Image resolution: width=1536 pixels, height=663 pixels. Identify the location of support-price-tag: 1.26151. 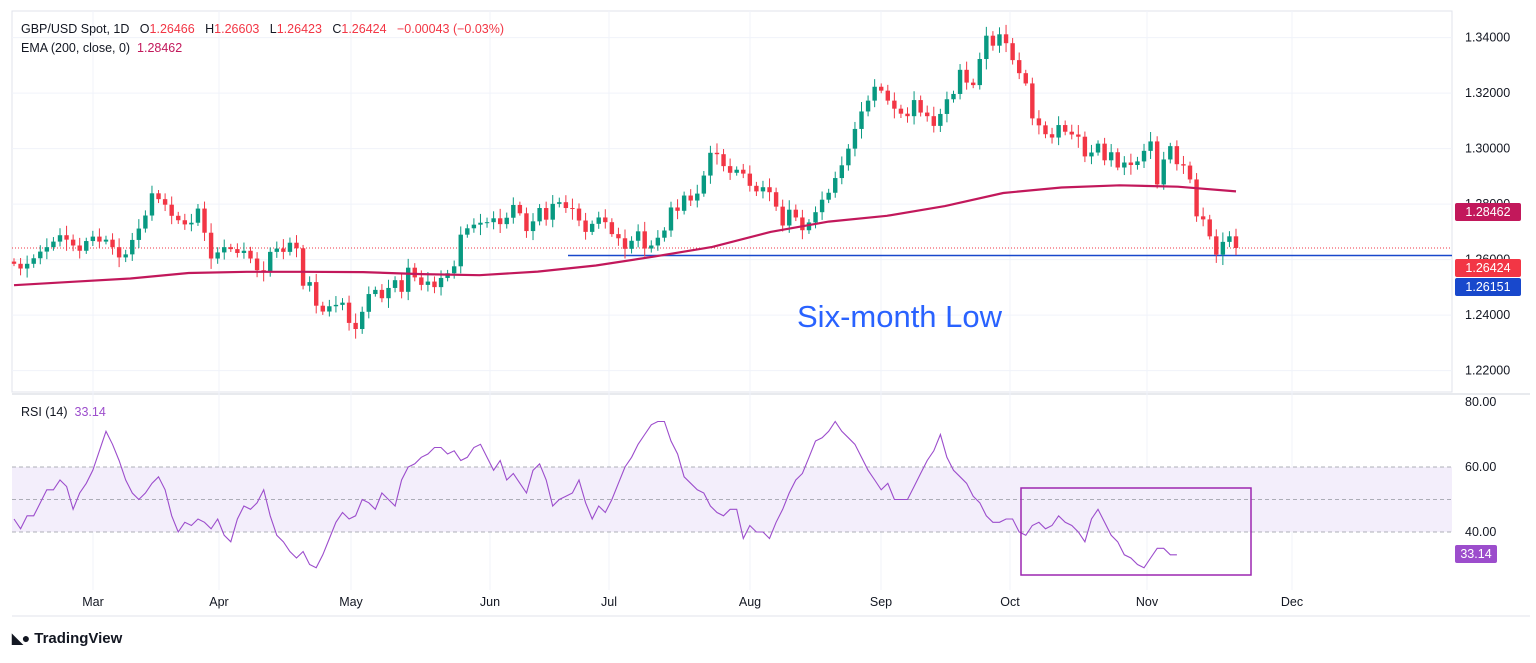
(1488, 287).